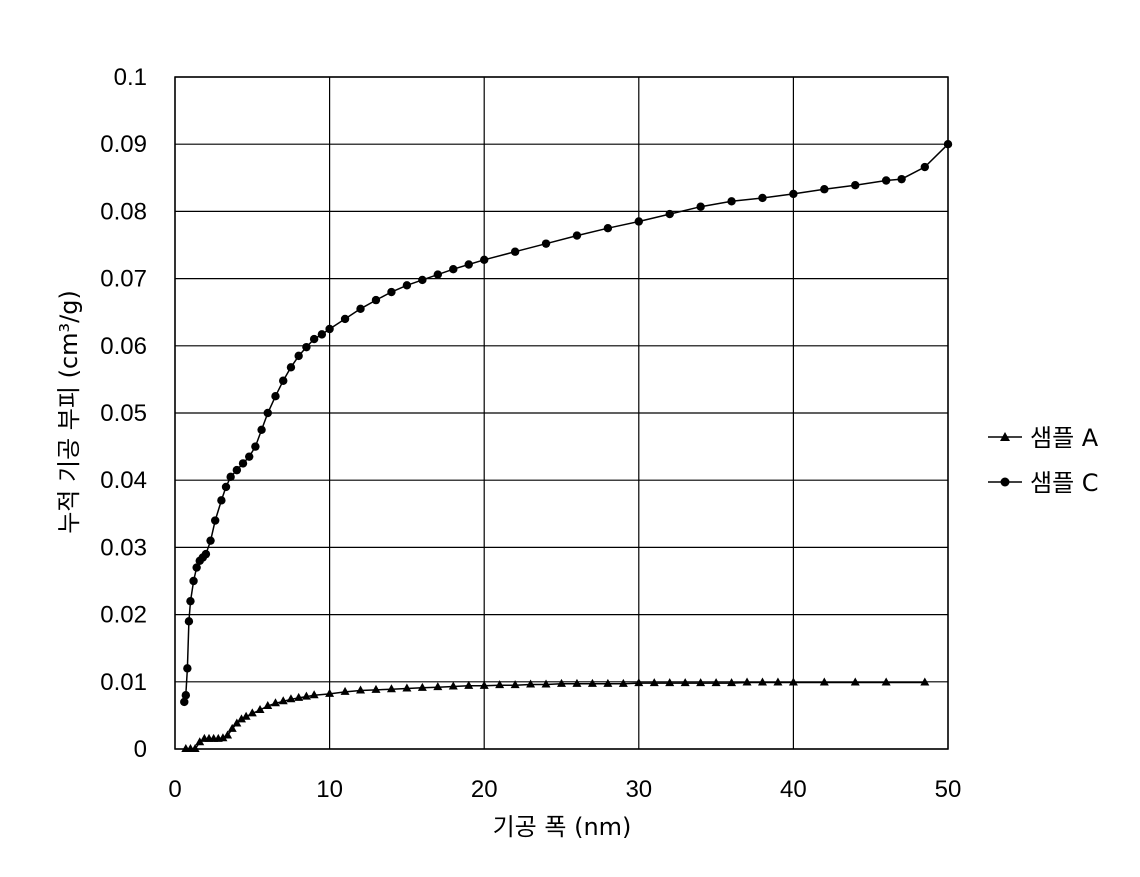 The image size is (1140, 877). What do you see at coordinates (484, 789) in the screenshot?
I see `x-tick-label: 20` at bounding box center [484, 789].